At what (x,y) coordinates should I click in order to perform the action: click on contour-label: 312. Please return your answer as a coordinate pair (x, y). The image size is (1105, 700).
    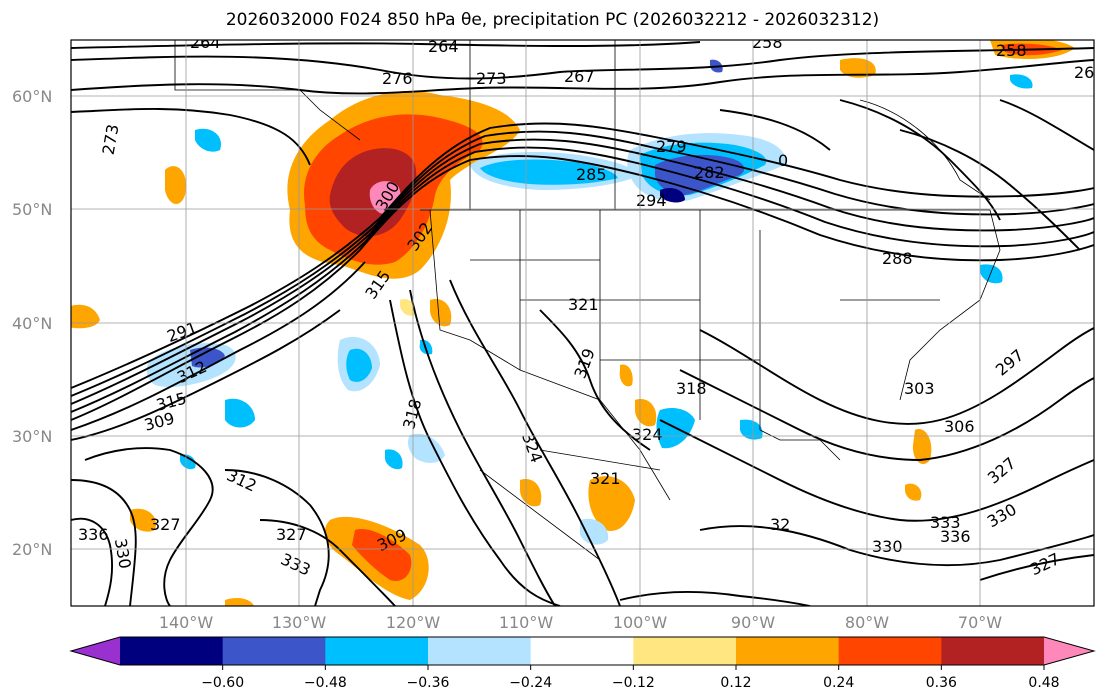
    Looking at the image, I should click on (242, 480).